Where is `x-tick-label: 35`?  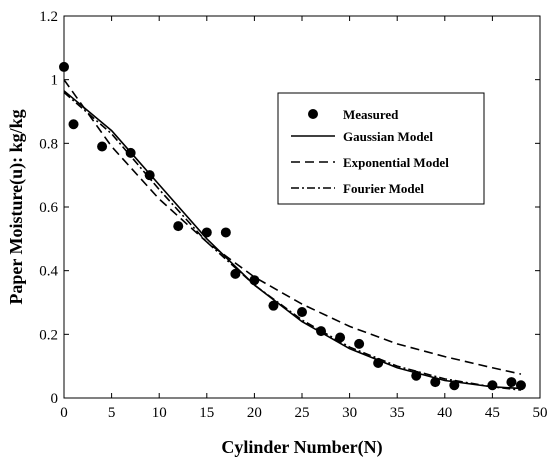
x-tick-label: 35 is located at coordinates (397, 413).